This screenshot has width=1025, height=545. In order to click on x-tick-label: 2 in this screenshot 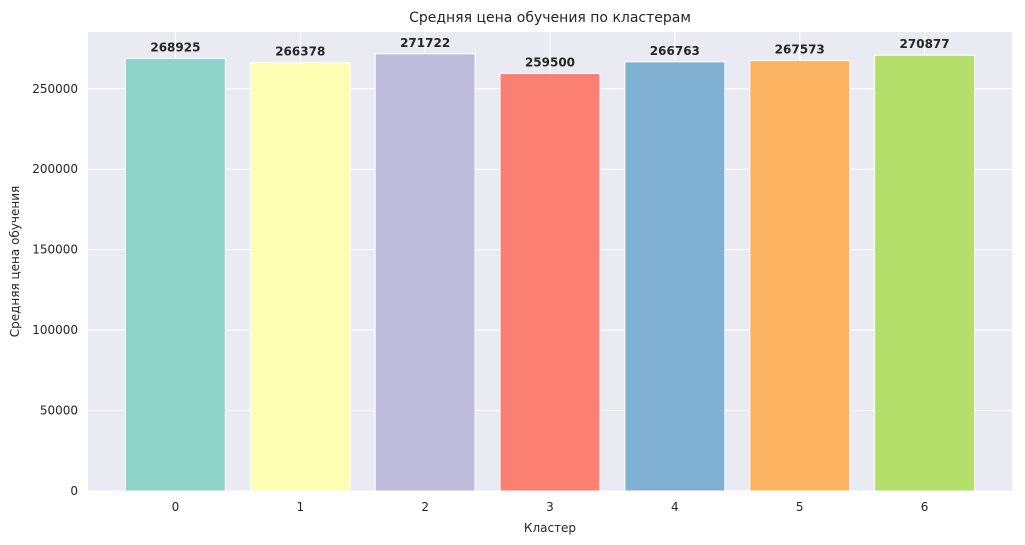, I will do `click(425, 507)`.